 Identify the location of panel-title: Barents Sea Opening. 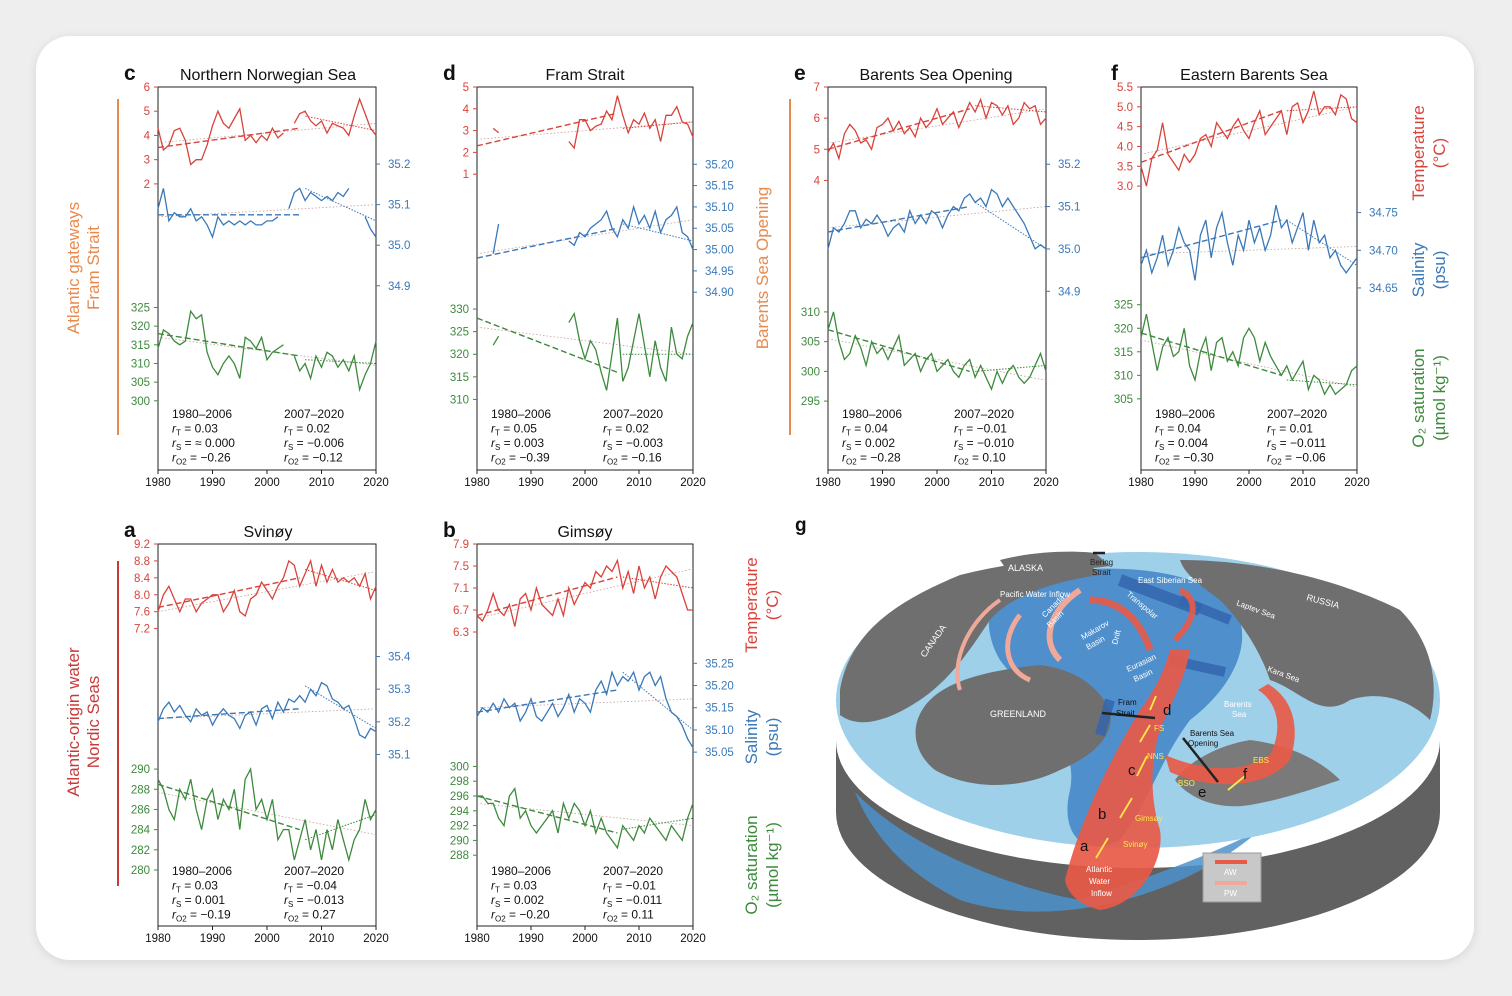
(936, 75).